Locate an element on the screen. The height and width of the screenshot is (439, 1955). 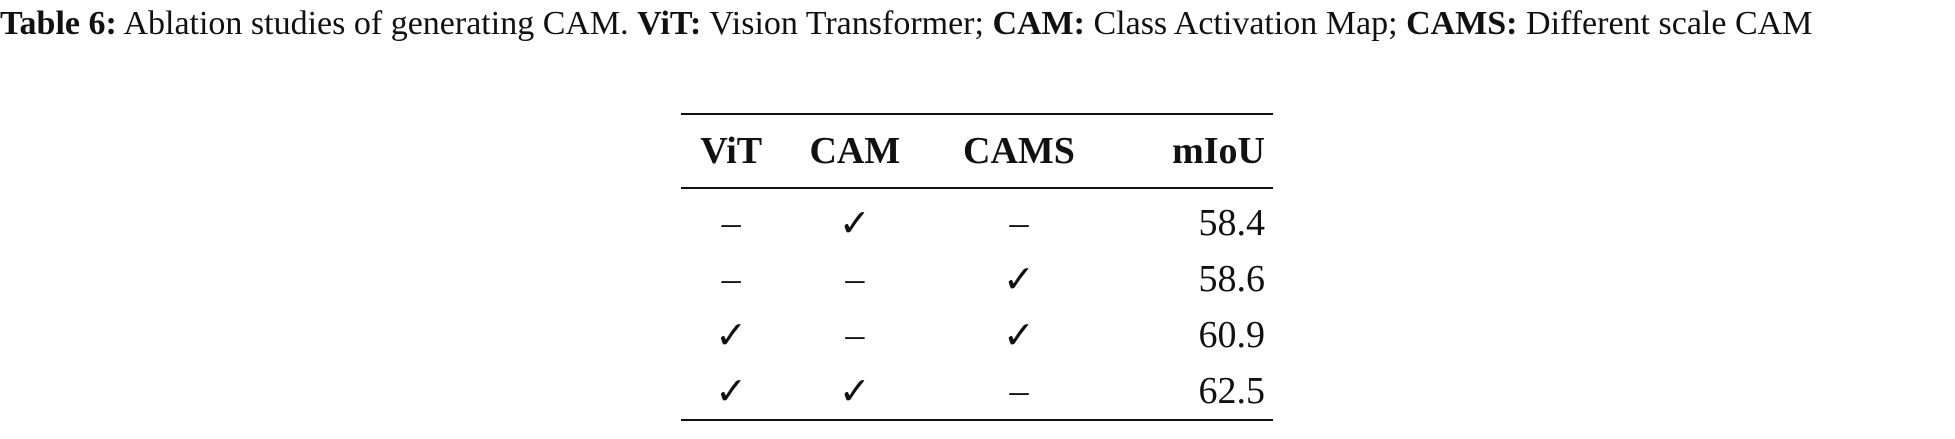
table-row: ✓ – ✓ 60.9 is located at coordinates (977, 335).